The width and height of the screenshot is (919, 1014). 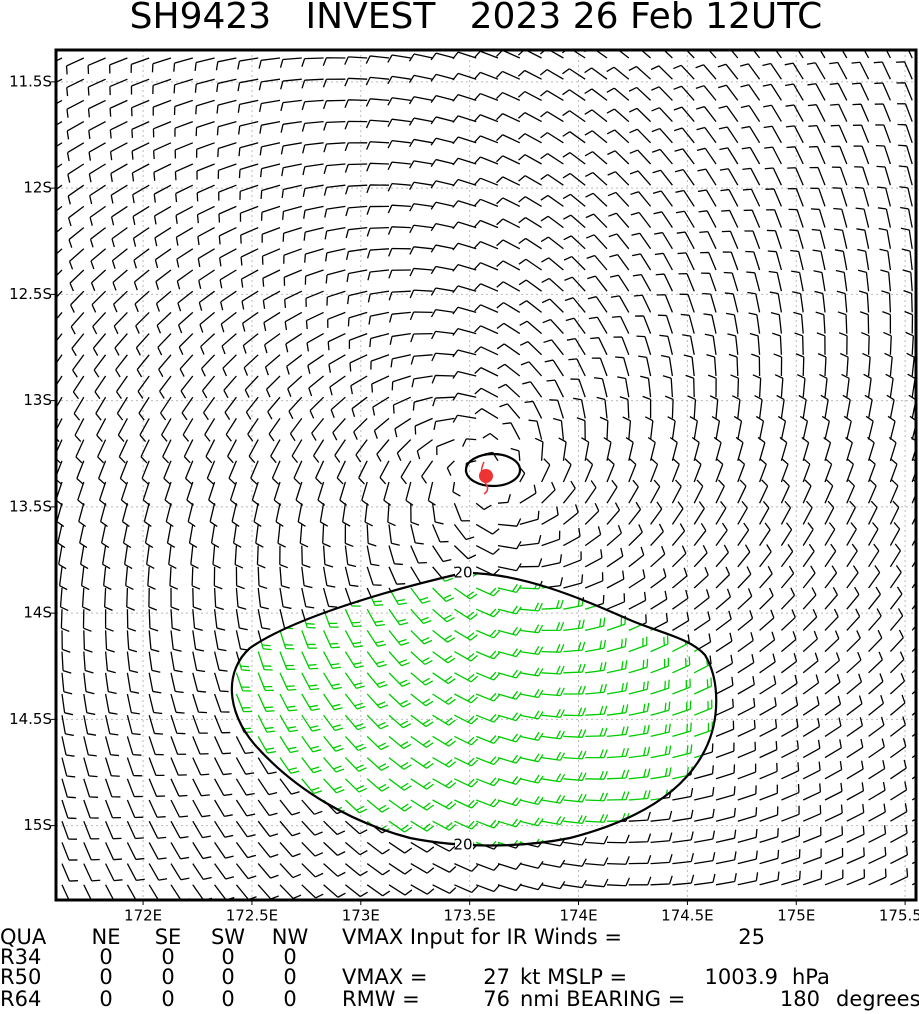 What do you see at coordinates (143, 916) in the screenshot?
I see `x-tick-label: 172E` at bounding box center [143, 916].